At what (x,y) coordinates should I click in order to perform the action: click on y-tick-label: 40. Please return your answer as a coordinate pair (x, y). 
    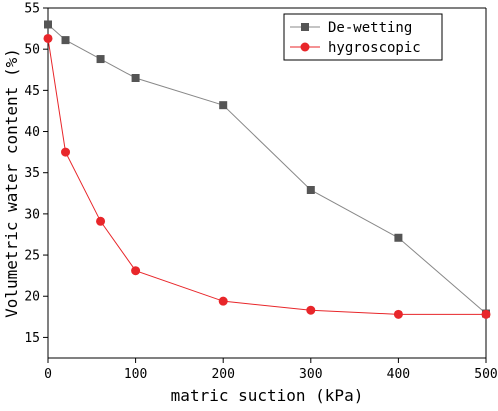
    Looking at the image, I should click on (32, 132).